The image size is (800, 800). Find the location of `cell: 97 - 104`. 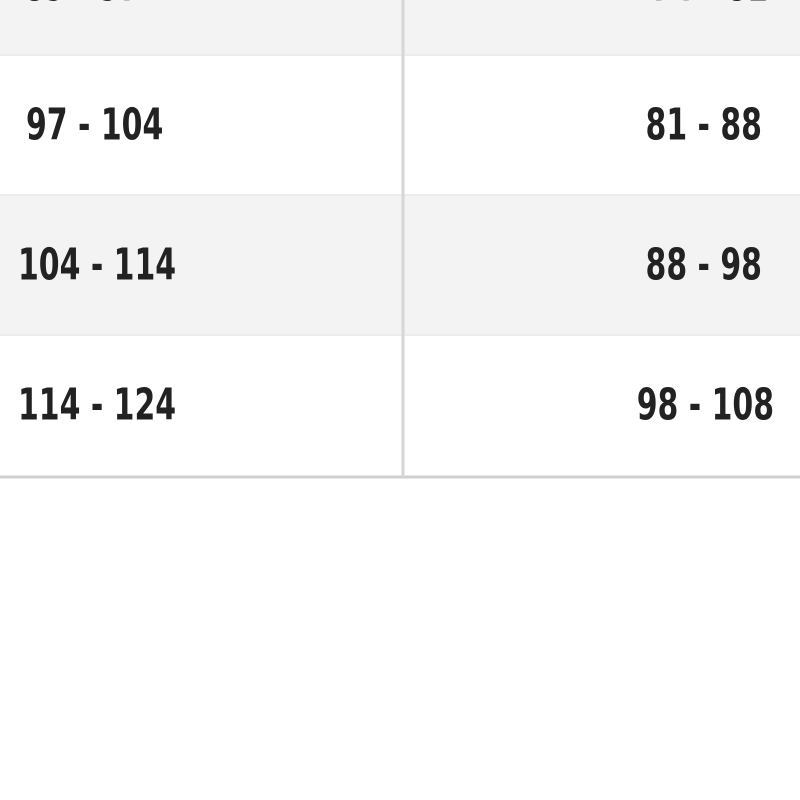

cell: 97 - 104 is located at coordinates (94, 123).